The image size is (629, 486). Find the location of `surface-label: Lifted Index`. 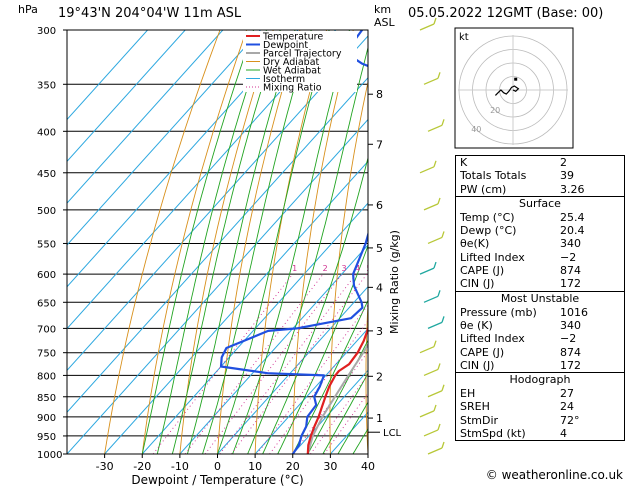

surface-label: Lifted Index is located at coordinates (492, 257).